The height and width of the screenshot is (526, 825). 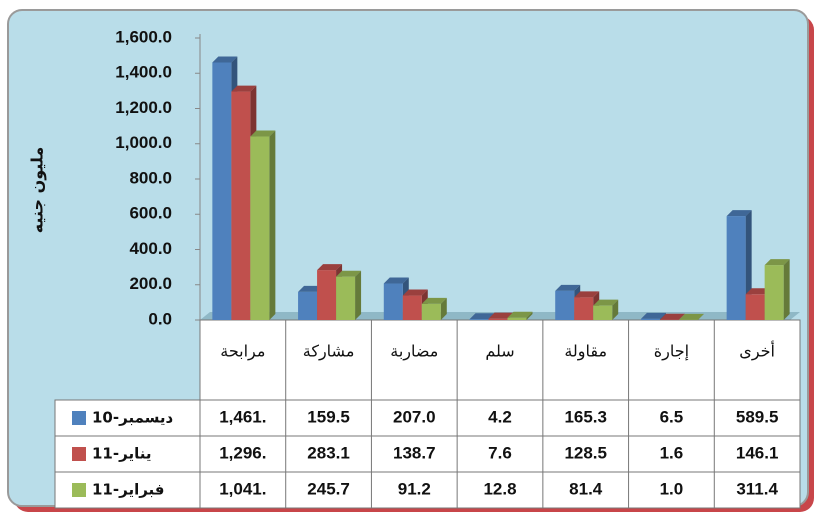 I want to click on data-label: 12.8, so click(x=499, y=488).